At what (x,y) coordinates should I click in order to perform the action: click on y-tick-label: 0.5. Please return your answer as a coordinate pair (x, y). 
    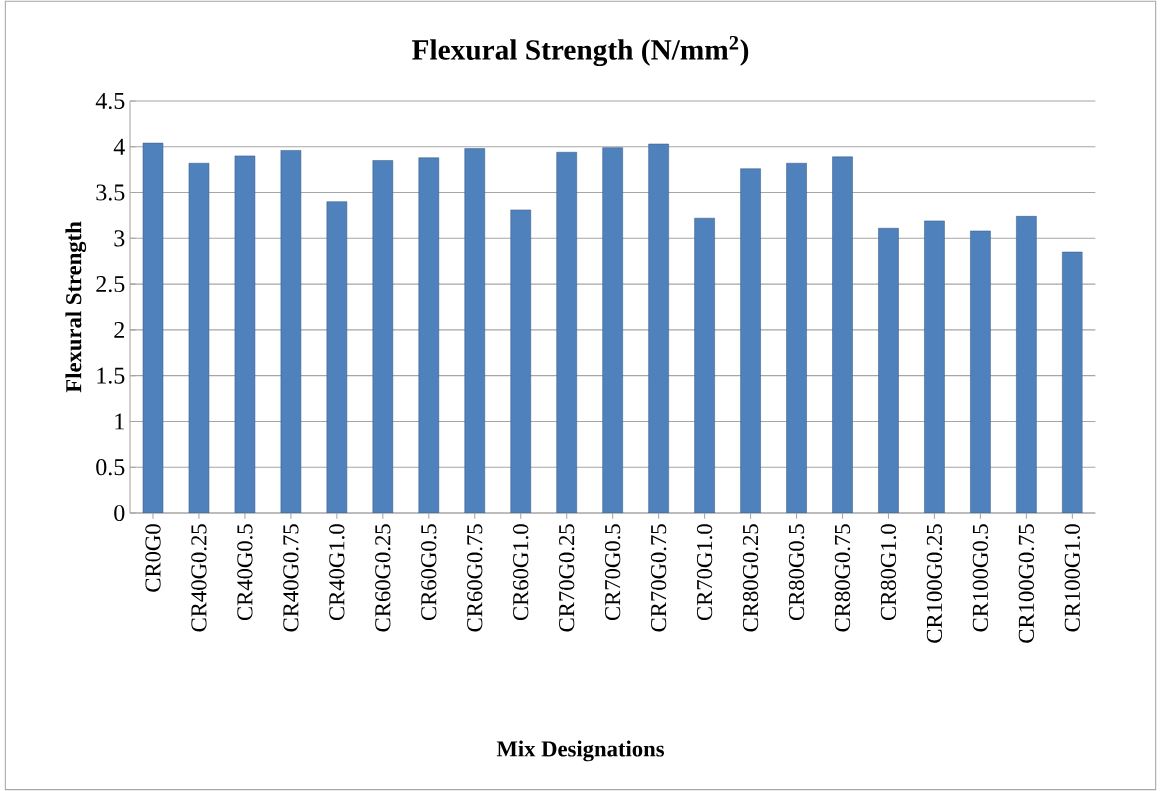
    Looking at the image, I should click on (110, 467).